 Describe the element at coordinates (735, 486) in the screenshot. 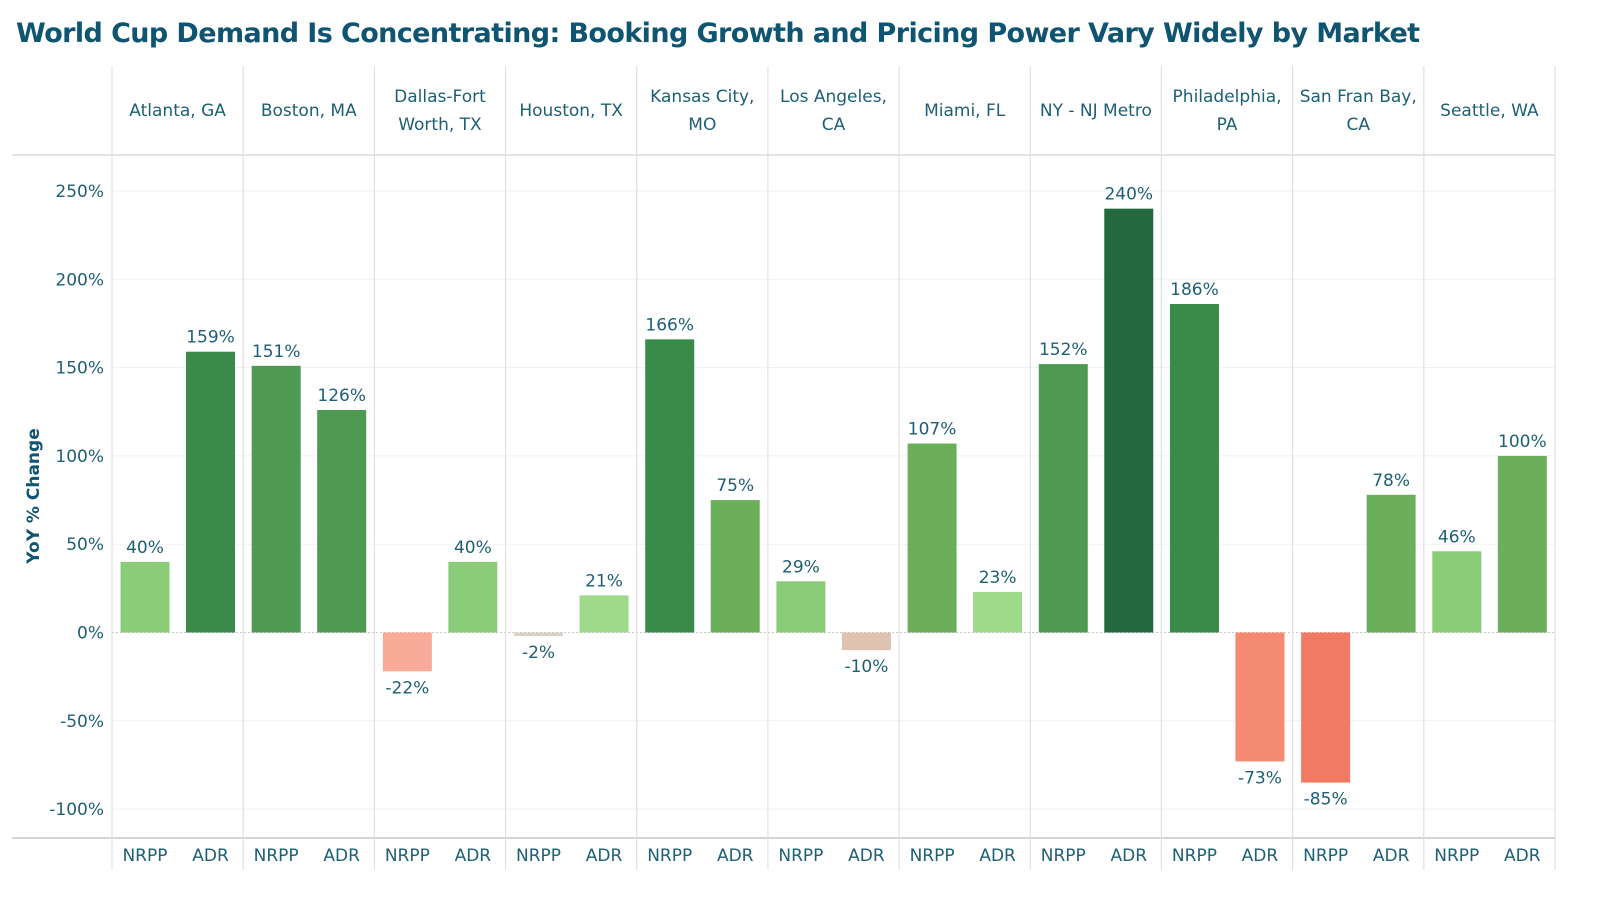

I see `data-label: 75%` at that location.